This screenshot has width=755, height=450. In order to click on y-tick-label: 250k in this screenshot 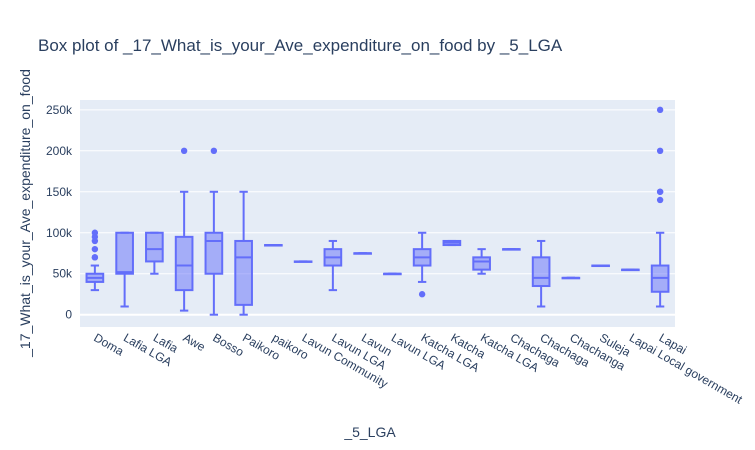, I will do `click(59, 110)`.